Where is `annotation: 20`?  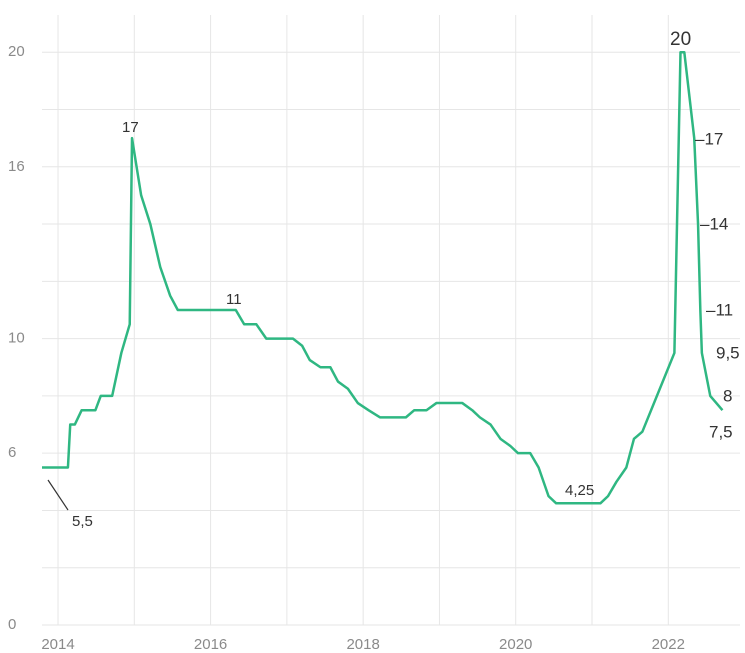 annotation: 20 is located at coordinates (680, 39).